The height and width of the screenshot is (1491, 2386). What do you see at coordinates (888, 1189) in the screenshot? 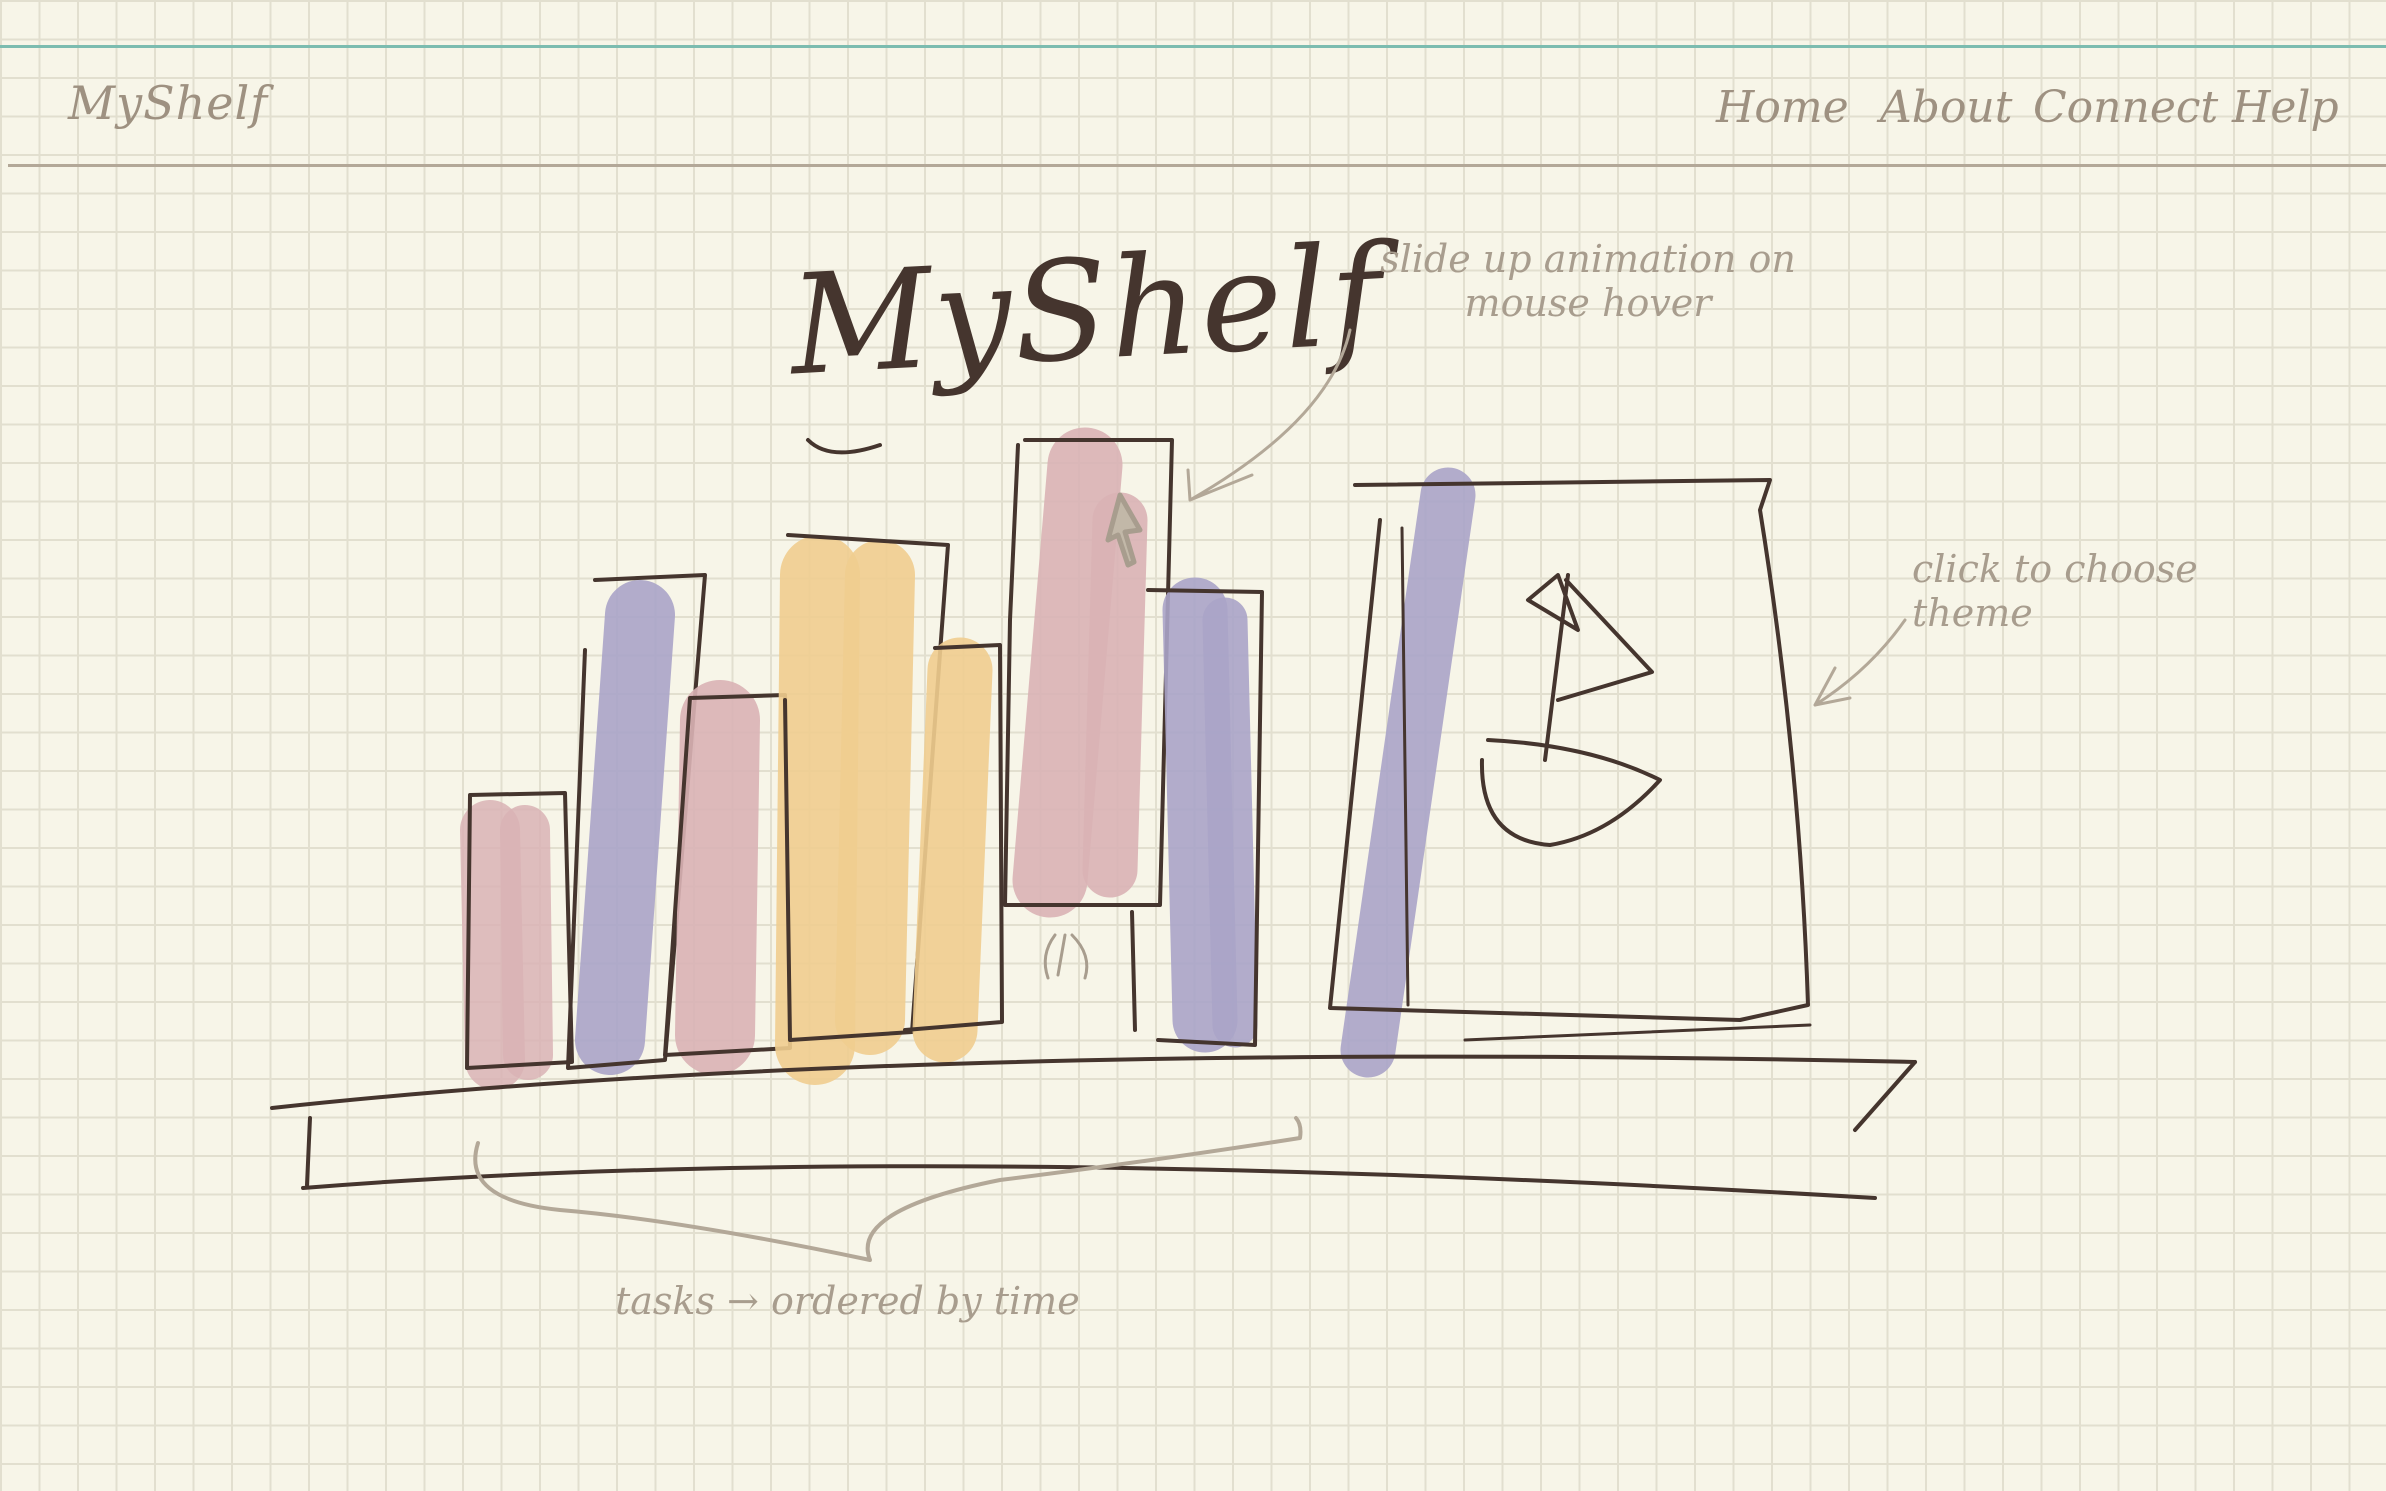
I see `annotation-brace-tasks` at bounding box center [888, 1189].